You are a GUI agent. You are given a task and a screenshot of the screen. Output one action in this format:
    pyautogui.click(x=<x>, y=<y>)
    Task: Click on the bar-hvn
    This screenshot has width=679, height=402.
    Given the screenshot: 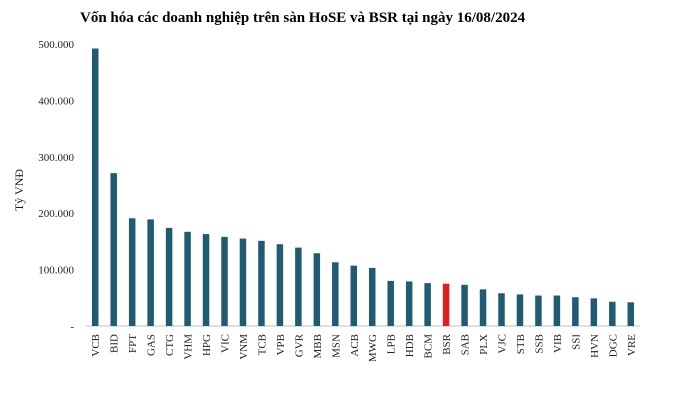 What is the action you would take?
    pyautogui.click(x=594, y=312)
    